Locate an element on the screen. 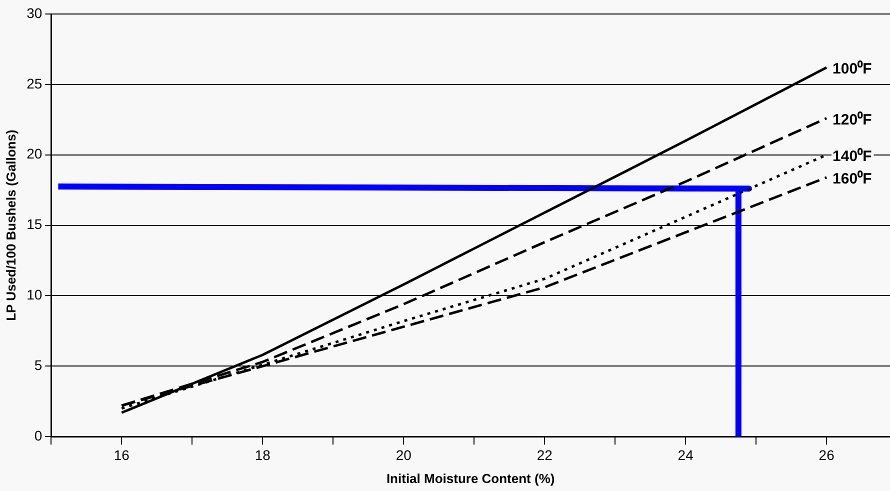 The height and width of the screenshot is (491, 890). y-axis-title: LP Used/100 Bushels (Gallons) is located at coordinates (10, 225).